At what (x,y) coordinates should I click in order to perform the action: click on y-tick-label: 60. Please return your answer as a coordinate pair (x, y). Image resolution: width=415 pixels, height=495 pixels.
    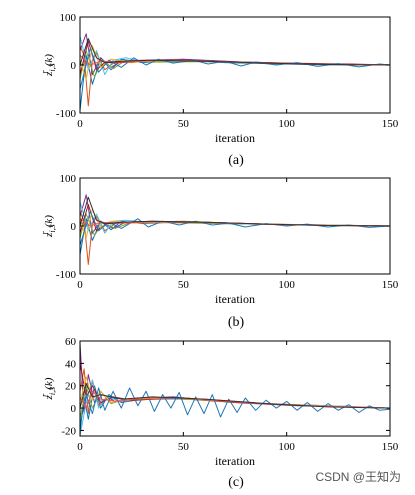
    Looking at the image, I should click on (71, 342).